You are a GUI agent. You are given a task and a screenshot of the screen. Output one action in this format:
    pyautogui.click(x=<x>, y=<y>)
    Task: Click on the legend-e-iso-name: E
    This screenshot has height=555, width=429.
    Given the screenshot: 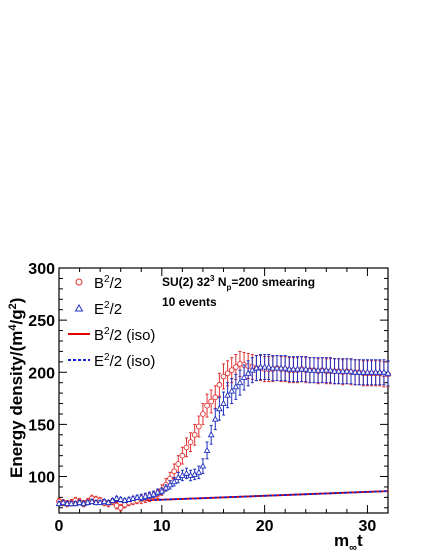 What is the action you would take?
    pyautogui.click(x=99, y=361)
    